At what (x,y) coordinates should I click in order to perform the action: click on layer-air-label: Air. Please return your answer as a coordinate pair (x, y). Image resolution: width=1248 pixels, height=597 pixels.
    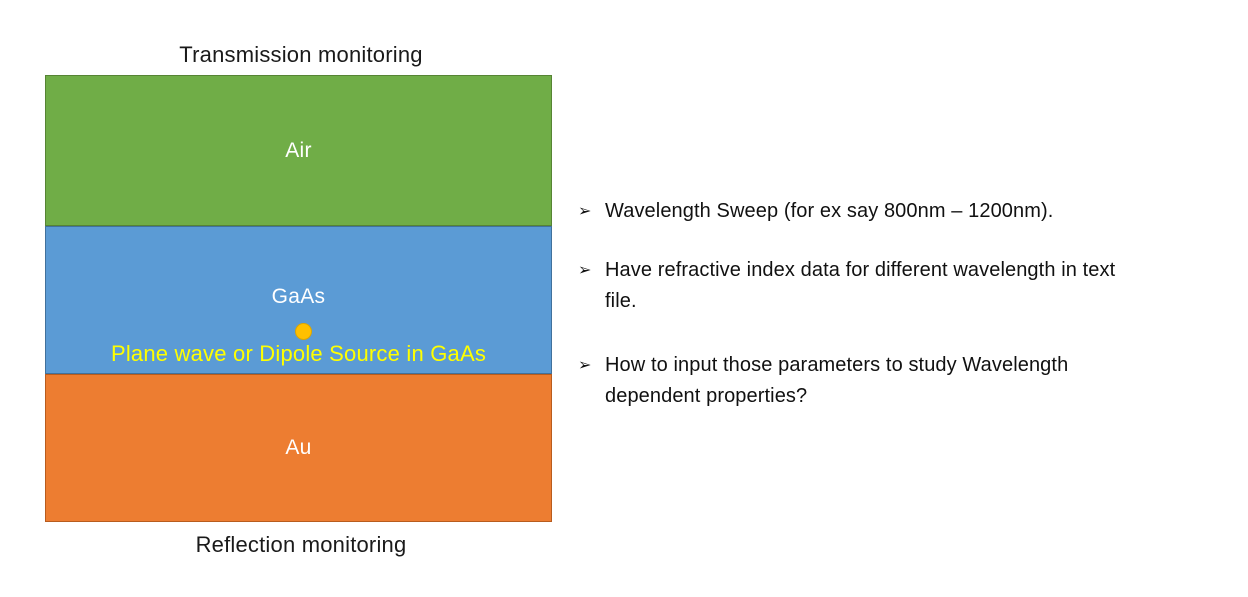
    Looking at the image, I should click on (298, 150).